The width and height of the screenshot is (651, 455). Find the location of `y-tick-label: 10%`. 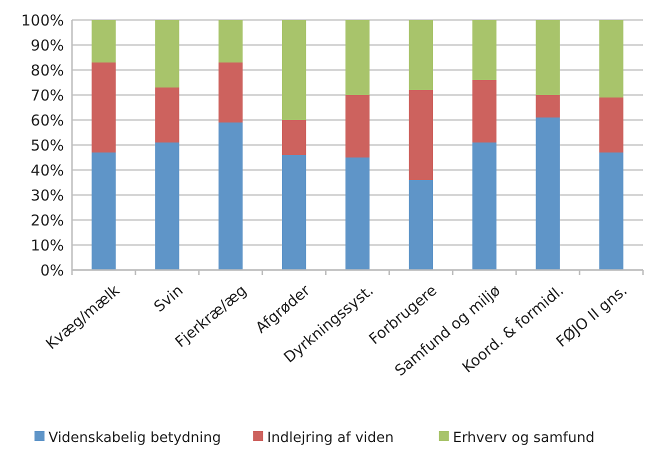

y-tick-label: 10% is located at coordinates (47, 245).